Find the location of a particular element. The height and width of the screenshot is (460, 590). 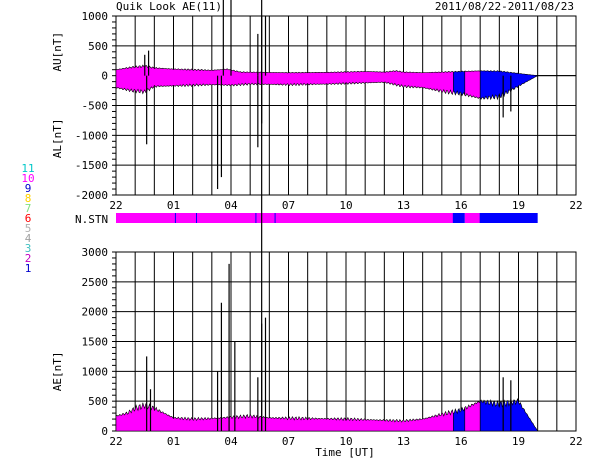

date-range: 2011/08/22-2011/08/23 is located at coordinates (504, 6).